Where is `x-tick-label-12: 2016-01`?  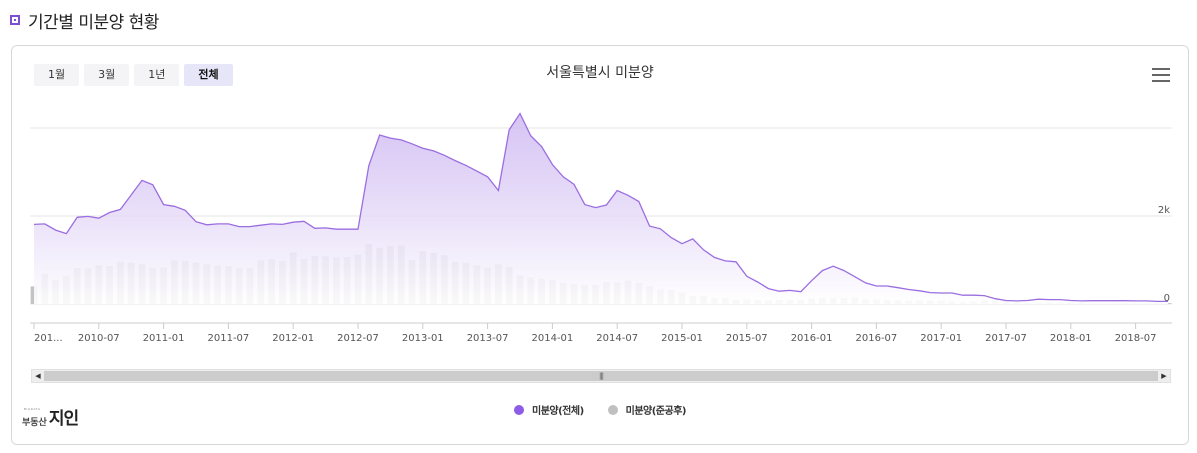 x-tick-label-12: 2016-01 is located at coordinates (812, 338).